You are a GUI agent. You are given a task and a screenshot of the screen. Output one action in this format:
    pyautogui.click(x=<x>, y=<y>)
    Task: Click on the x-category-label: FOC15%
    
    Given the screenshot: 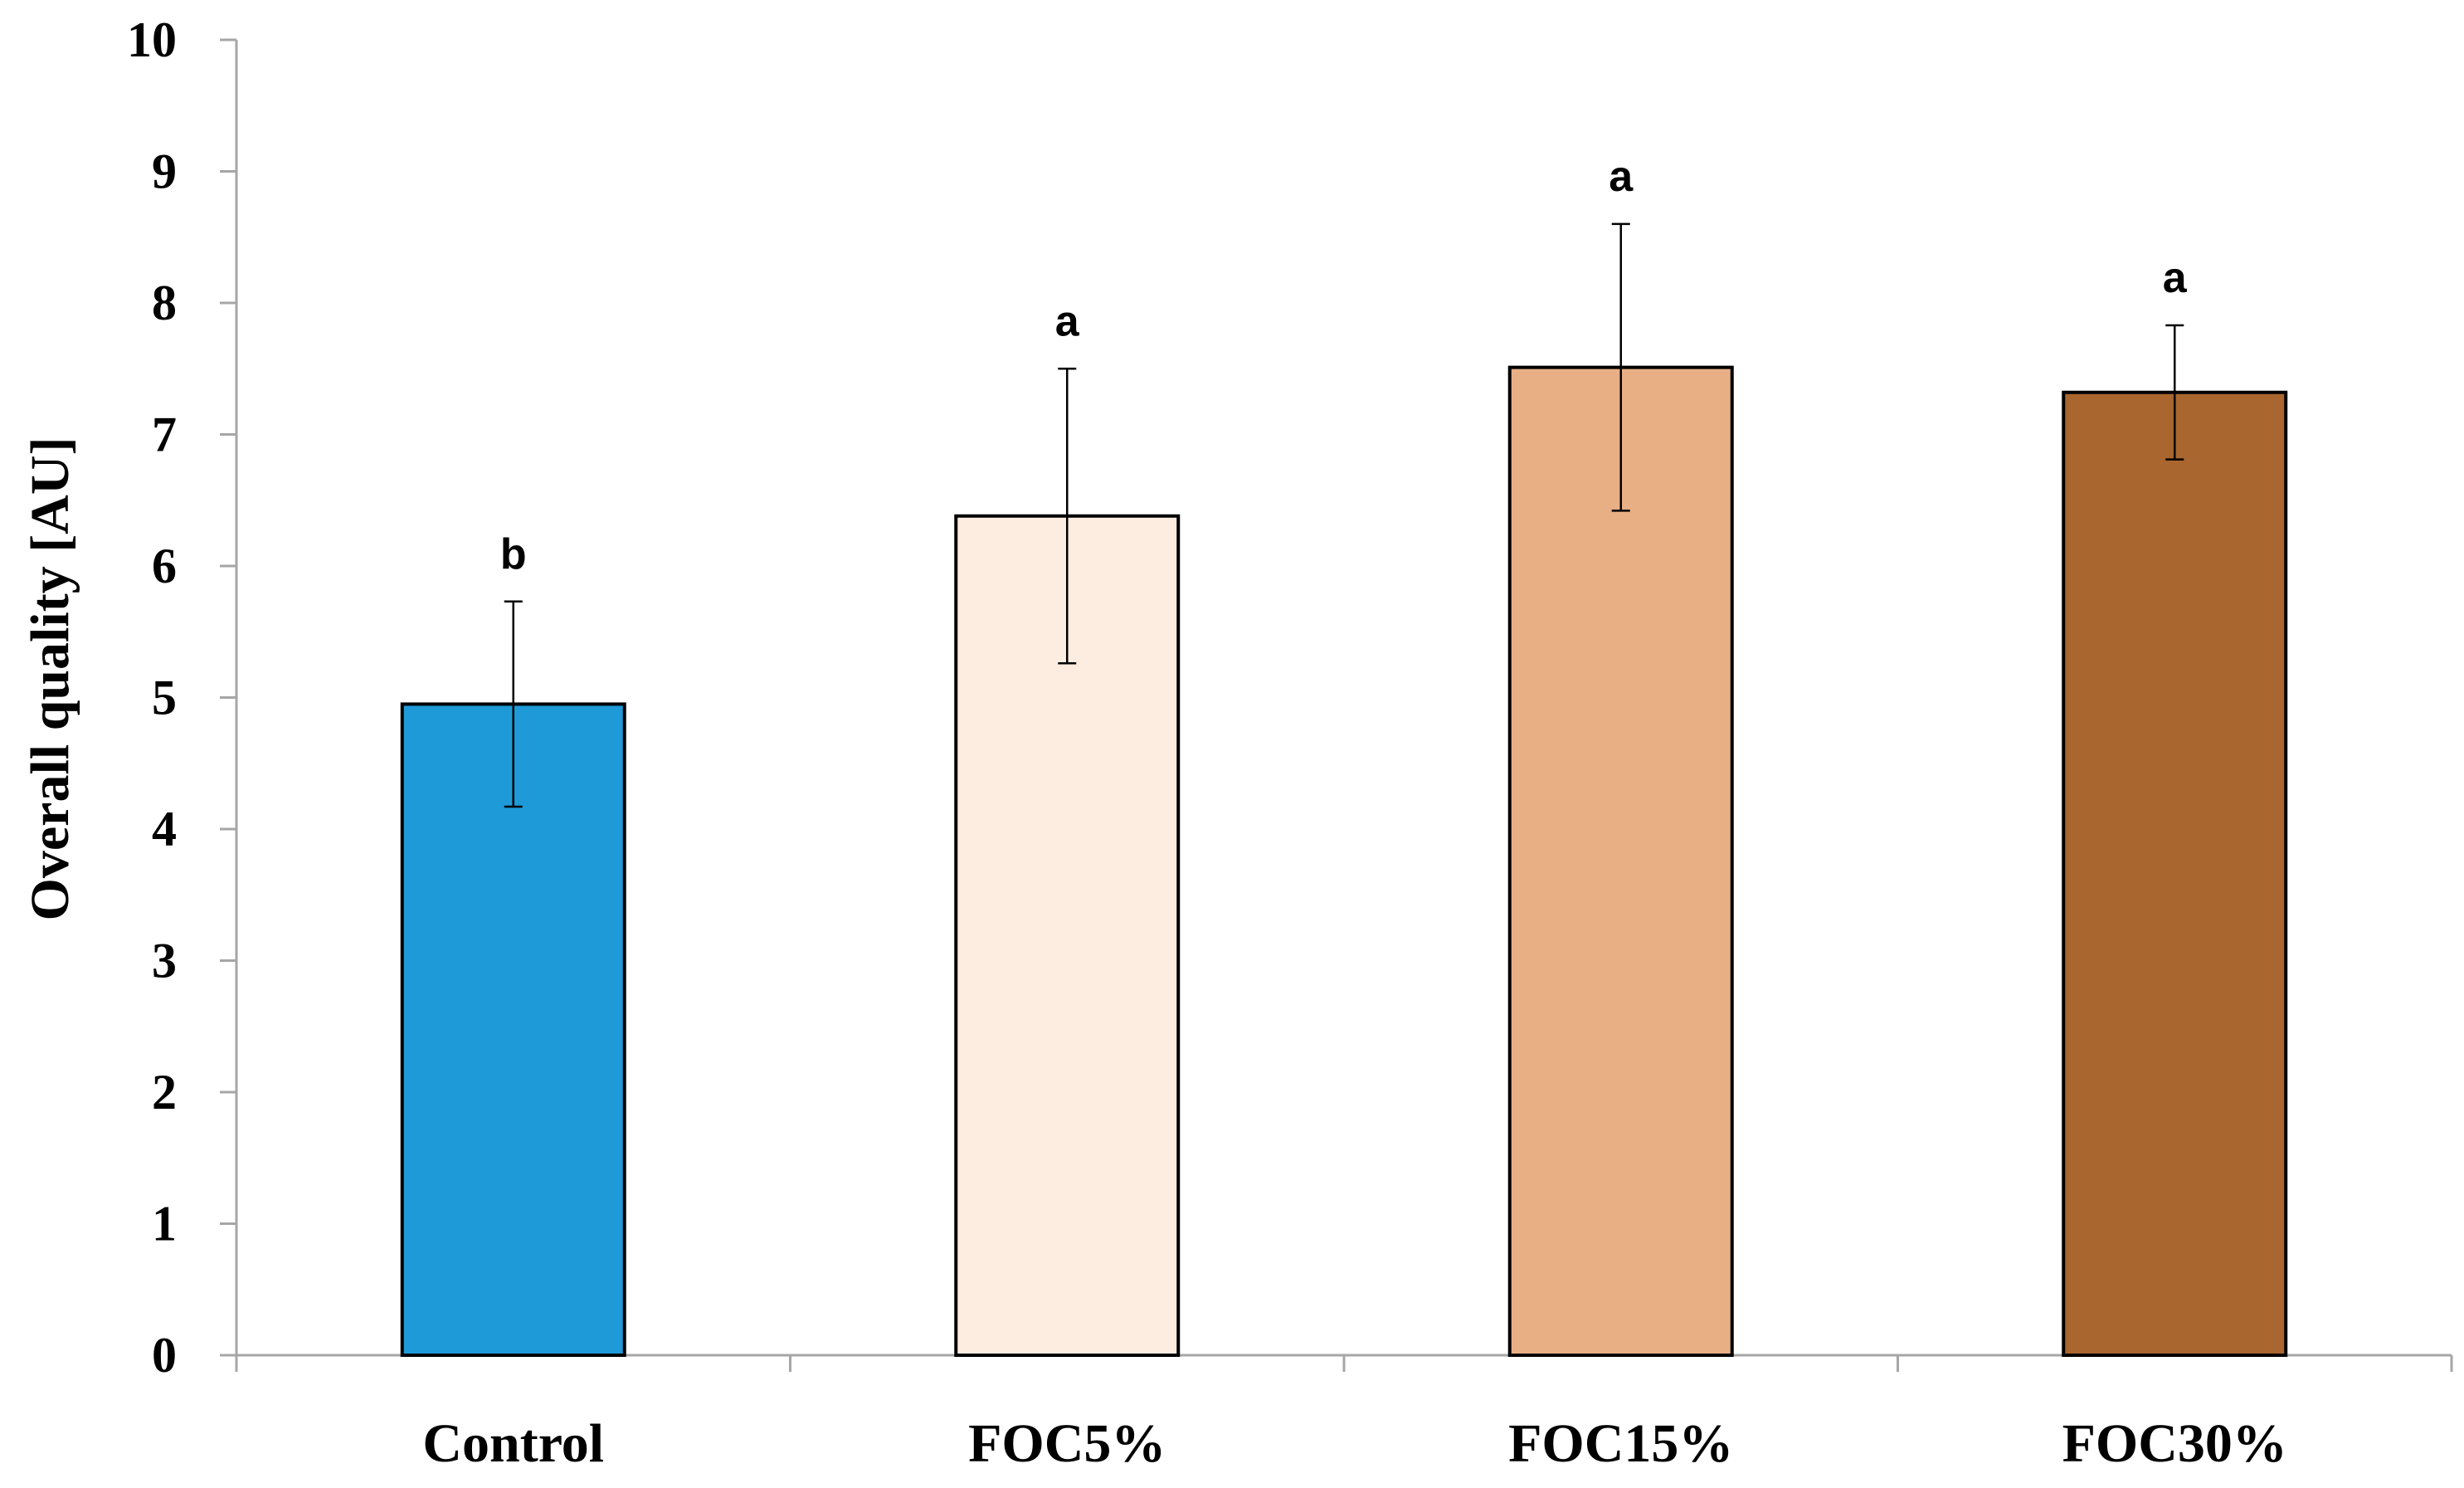 What is the action you would take?
    pyautogui.click(x=1620, y=1444)
    